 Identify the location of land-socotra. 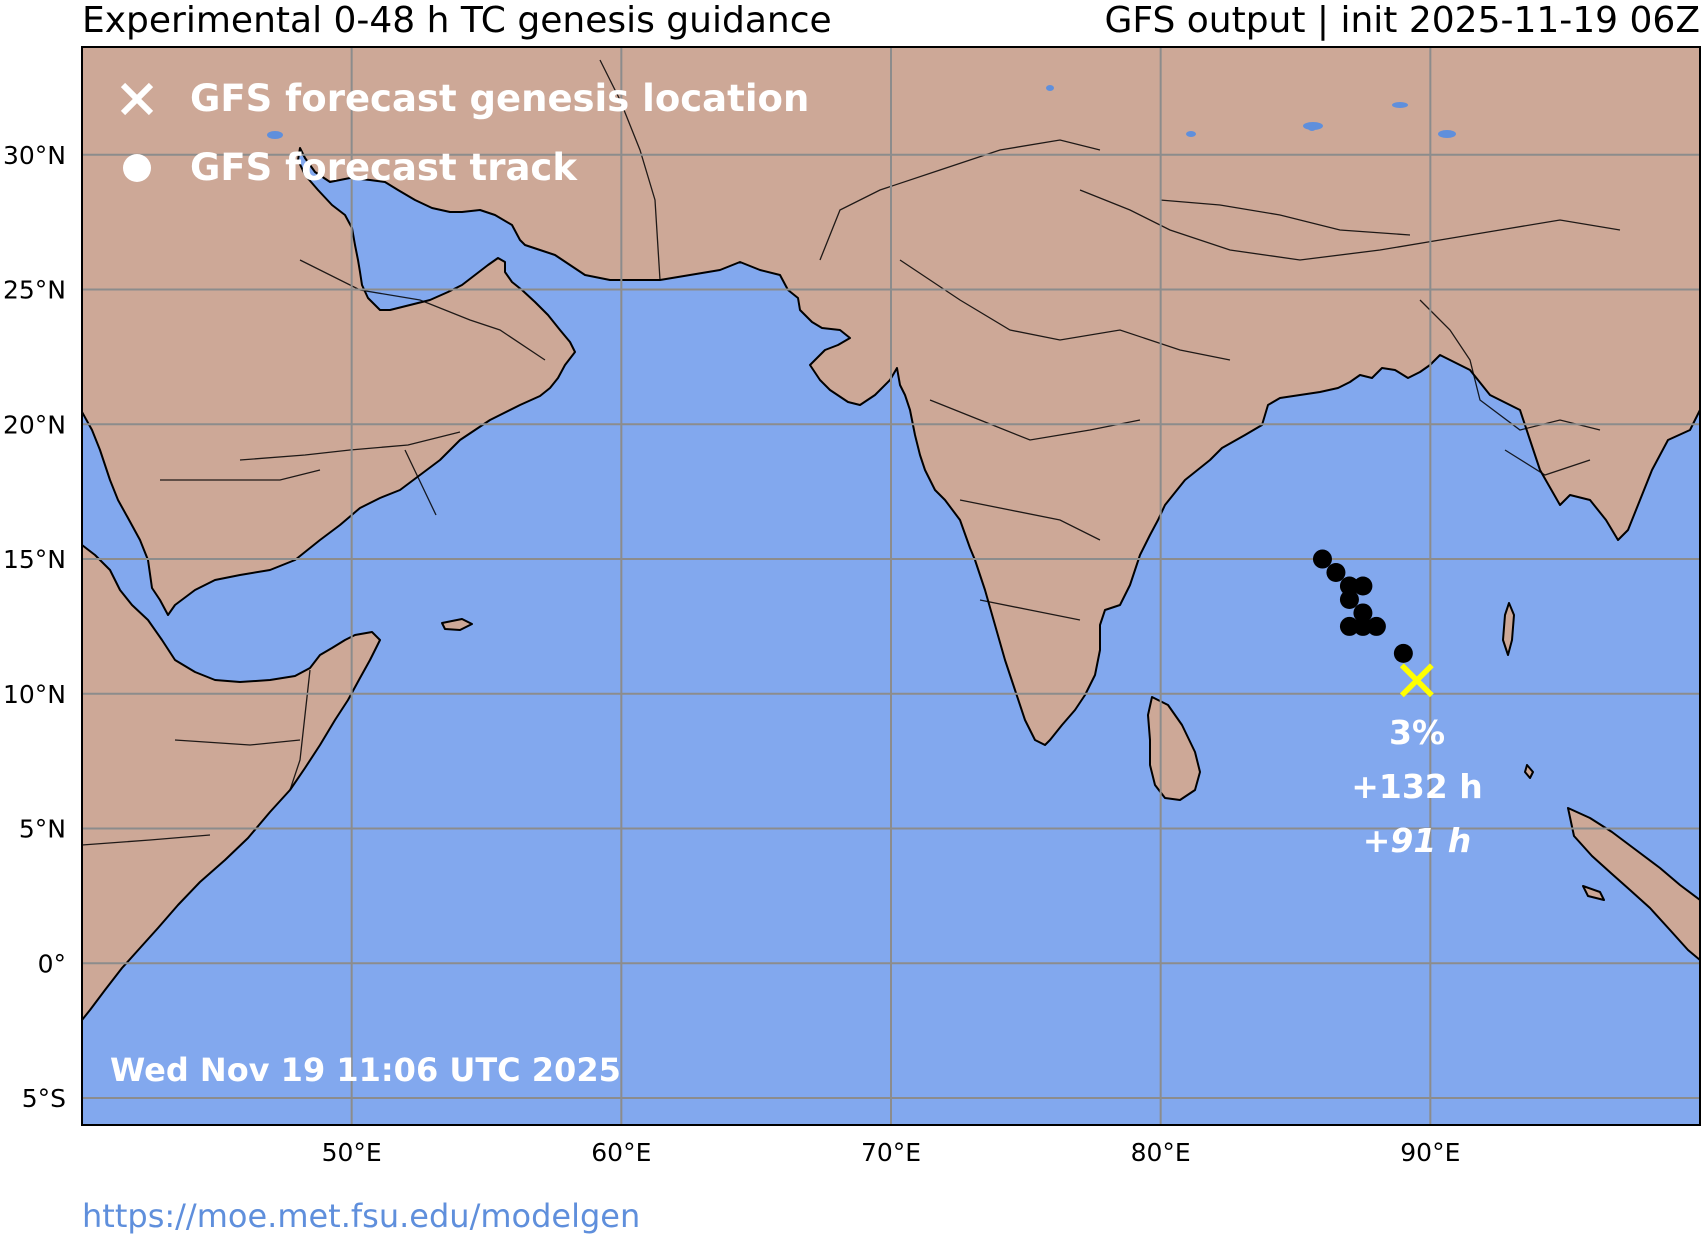
(457, 624).